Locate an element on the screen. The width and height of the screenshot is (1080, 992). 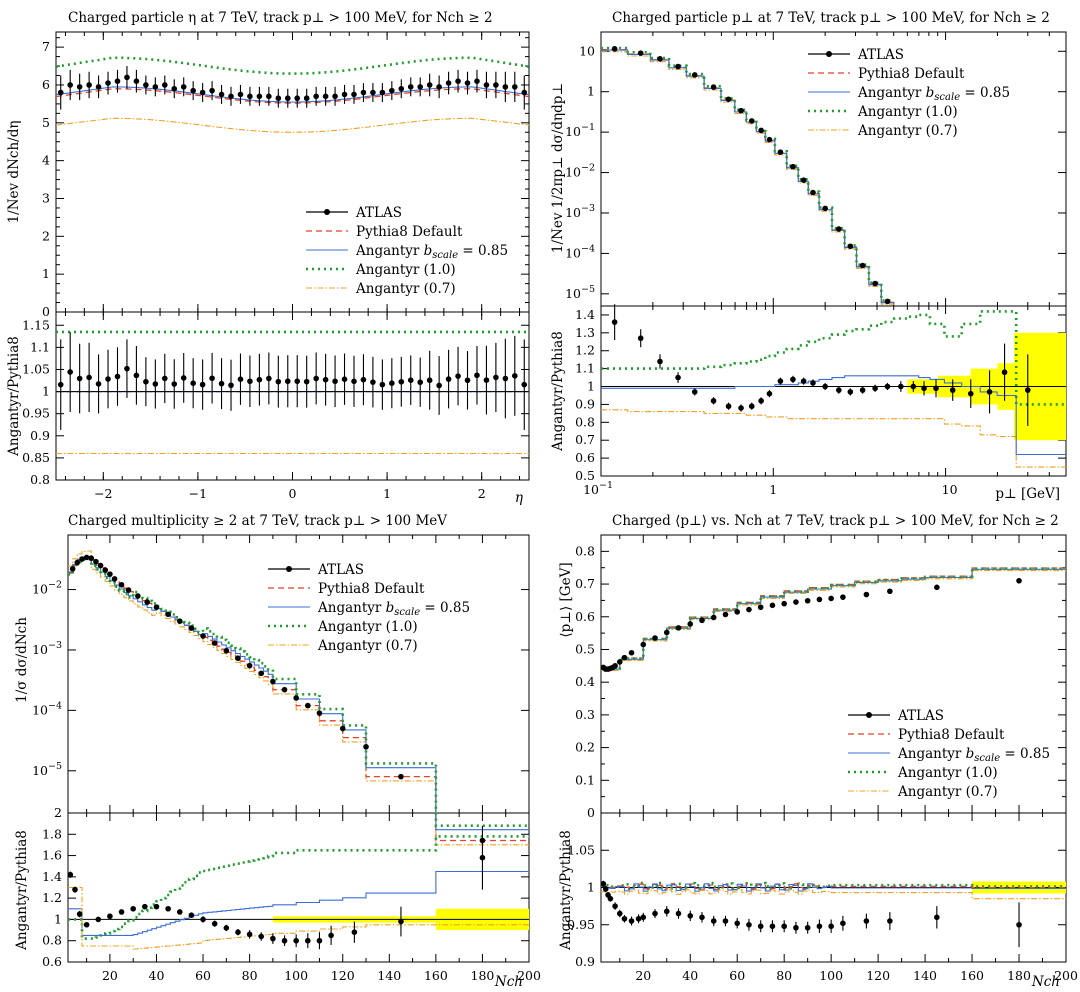
pt-ratio-ytick-label: 0.8 is located at coordinates (585, 421).